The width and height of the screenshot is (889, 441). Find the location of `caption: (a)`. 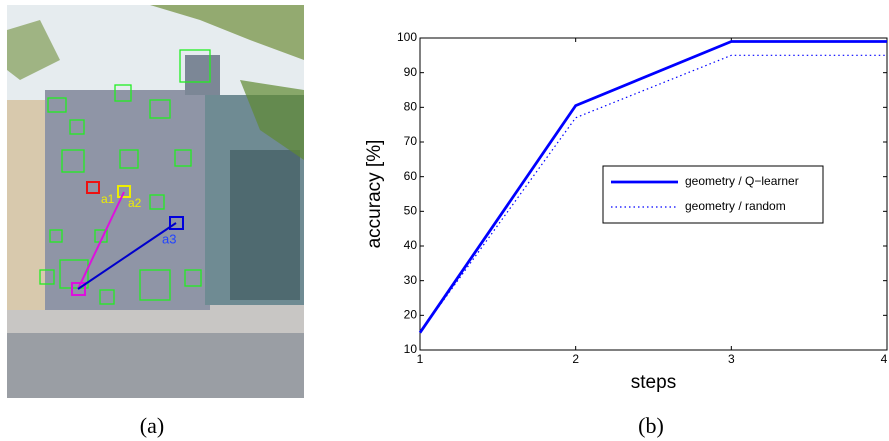

caption: (a) is located at coordinates (152, 425).